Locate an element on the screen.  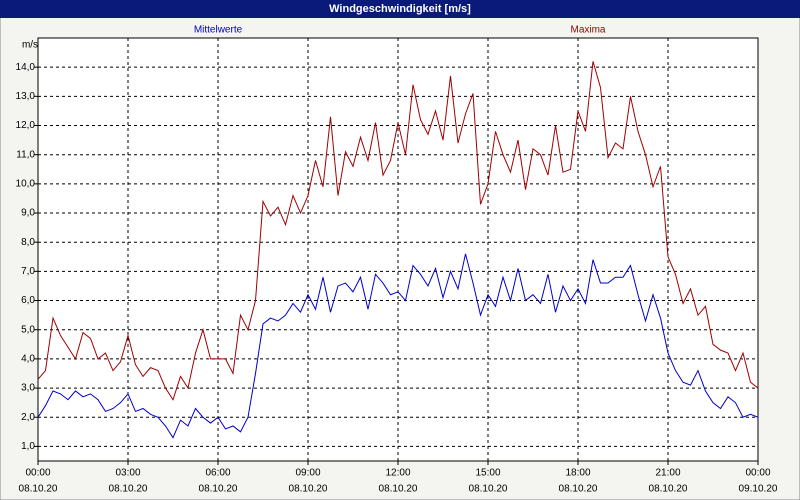
x-tick-date: 09.10.20 is located at coordinates (758, 489).